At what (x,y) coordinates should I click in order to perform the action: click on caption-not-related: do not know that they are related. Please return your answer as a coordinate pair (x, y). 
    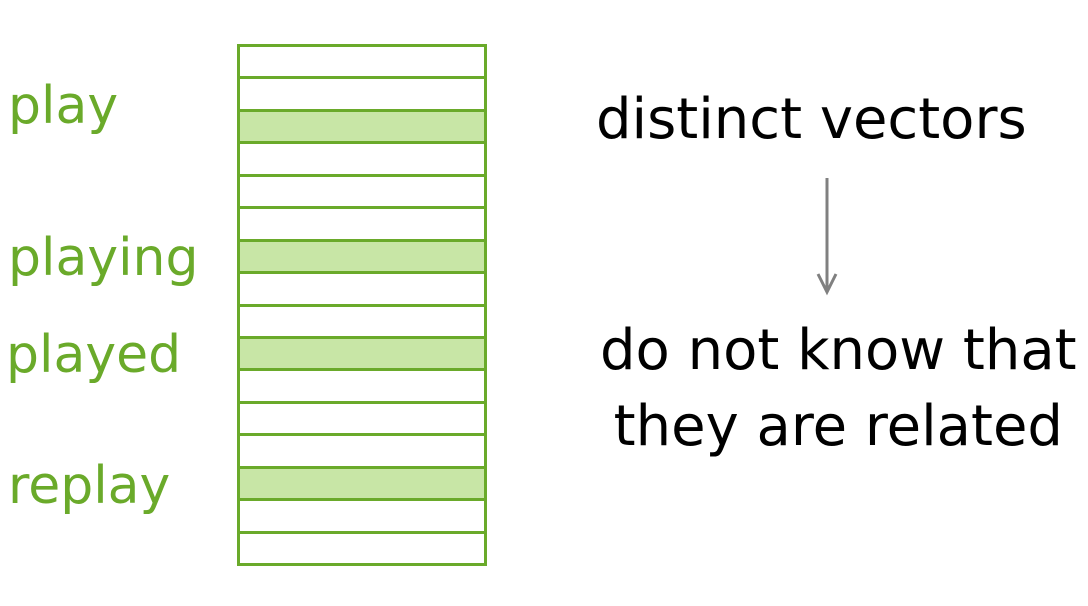
    Looking at the image, I should click on (838, 389).